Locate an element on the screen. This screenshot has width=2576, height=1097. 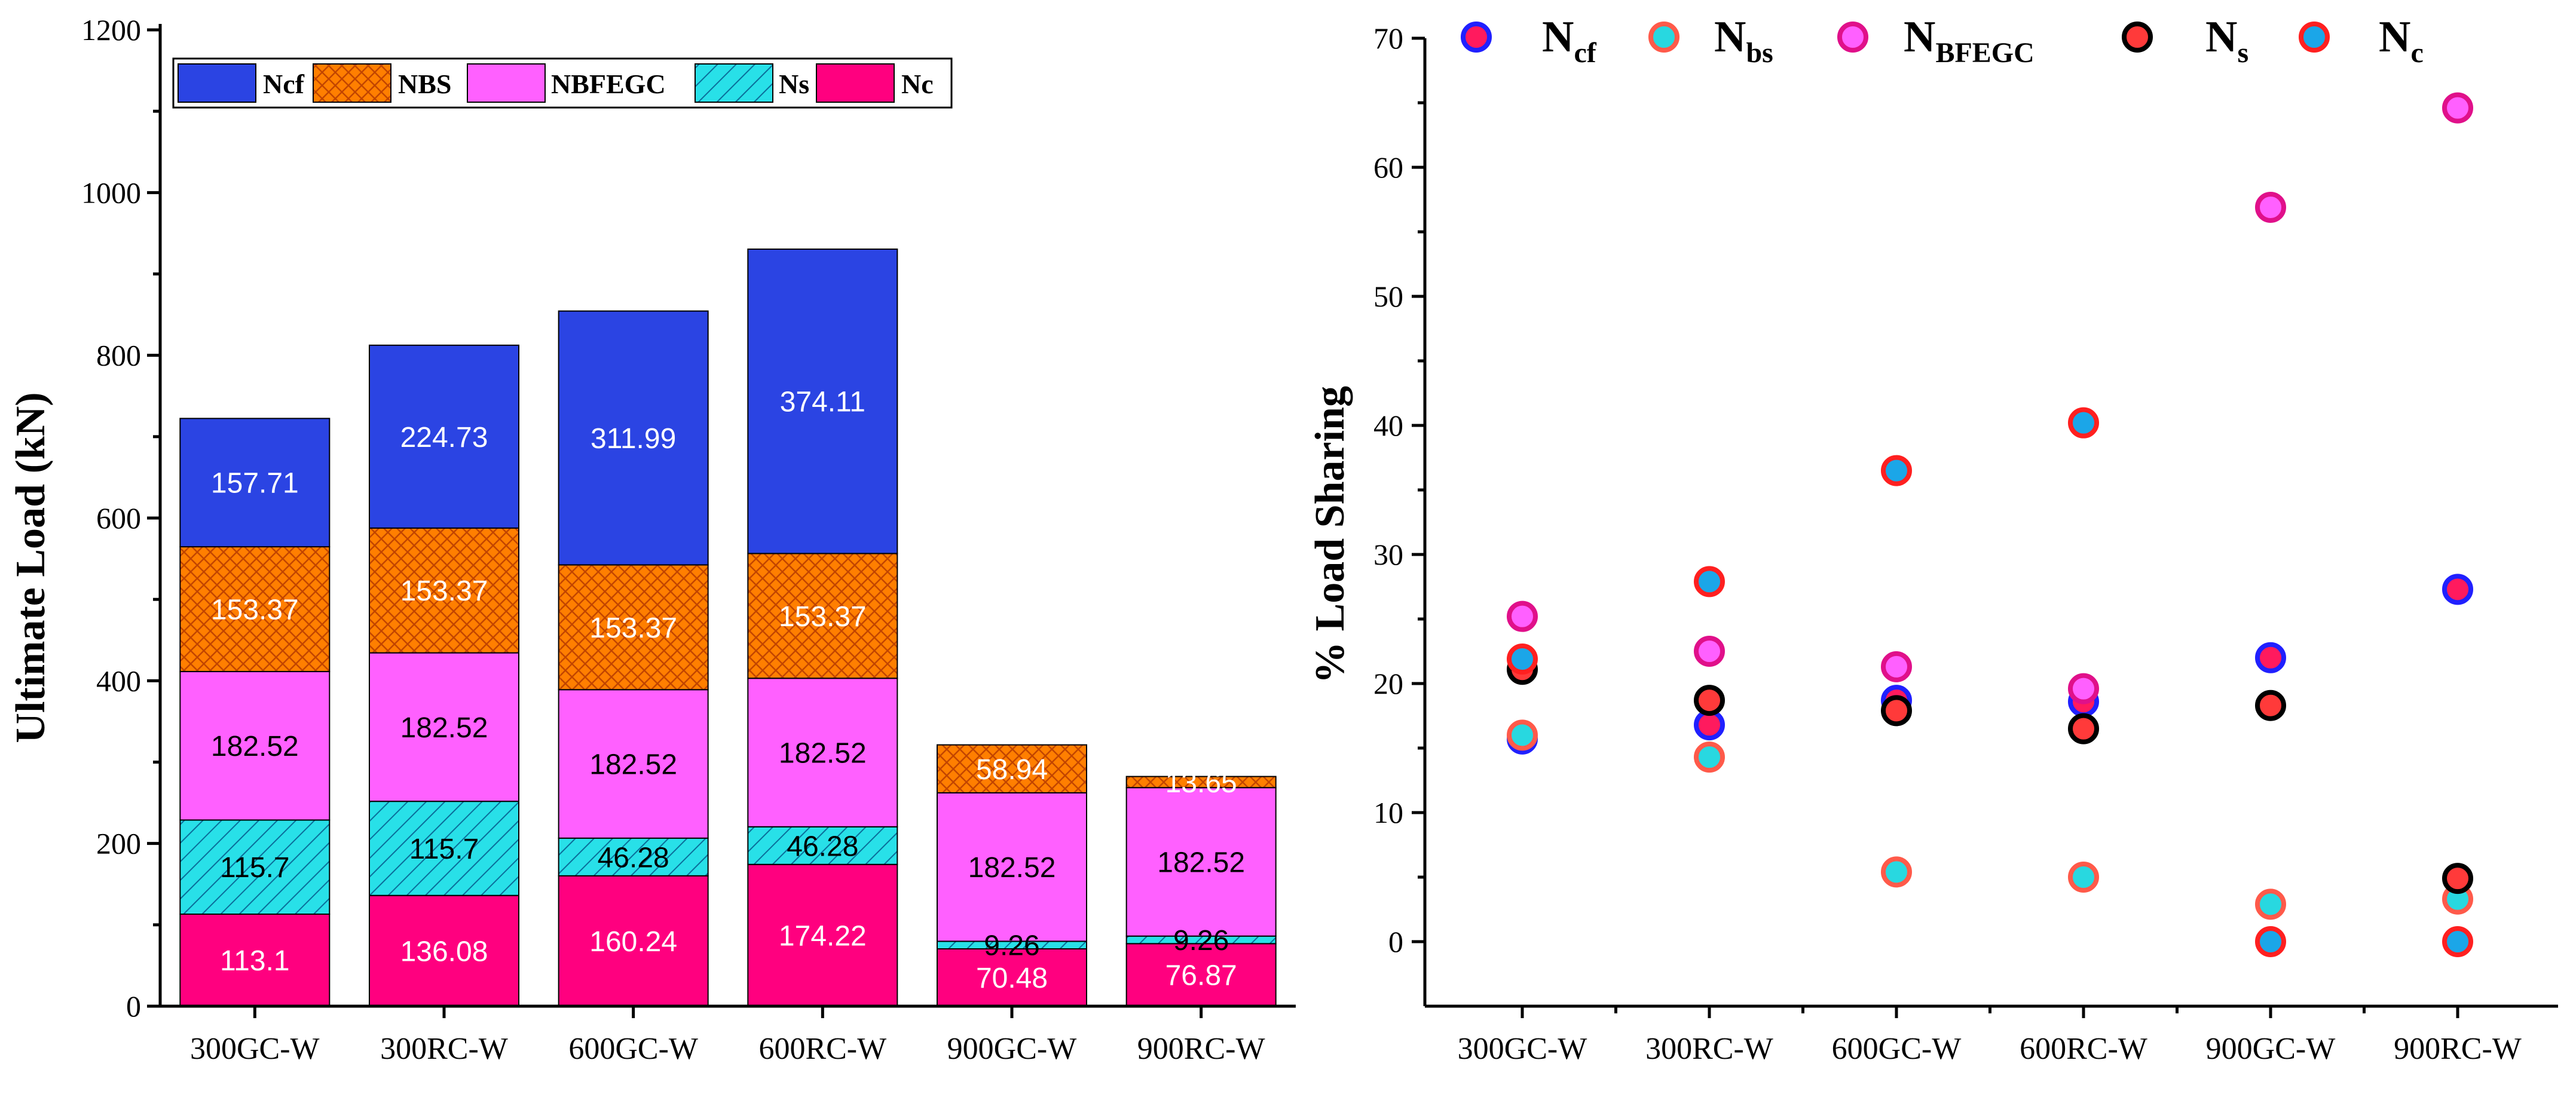
legend-swatch-nbs is located at coordinates (352, 83).